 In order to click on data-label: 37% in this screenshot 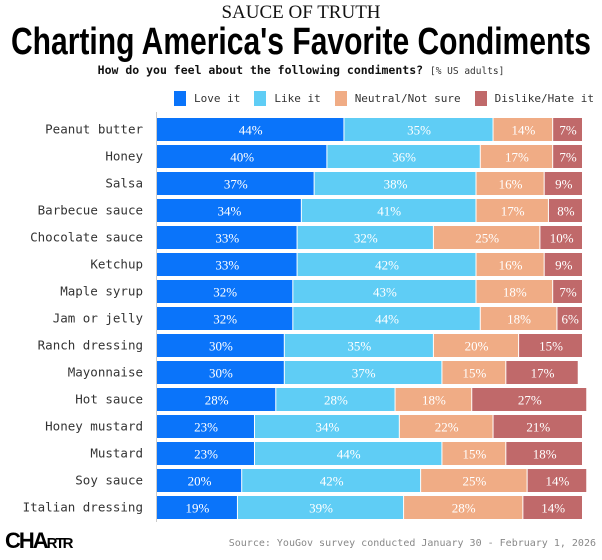, I will do `click(236, 184)`.